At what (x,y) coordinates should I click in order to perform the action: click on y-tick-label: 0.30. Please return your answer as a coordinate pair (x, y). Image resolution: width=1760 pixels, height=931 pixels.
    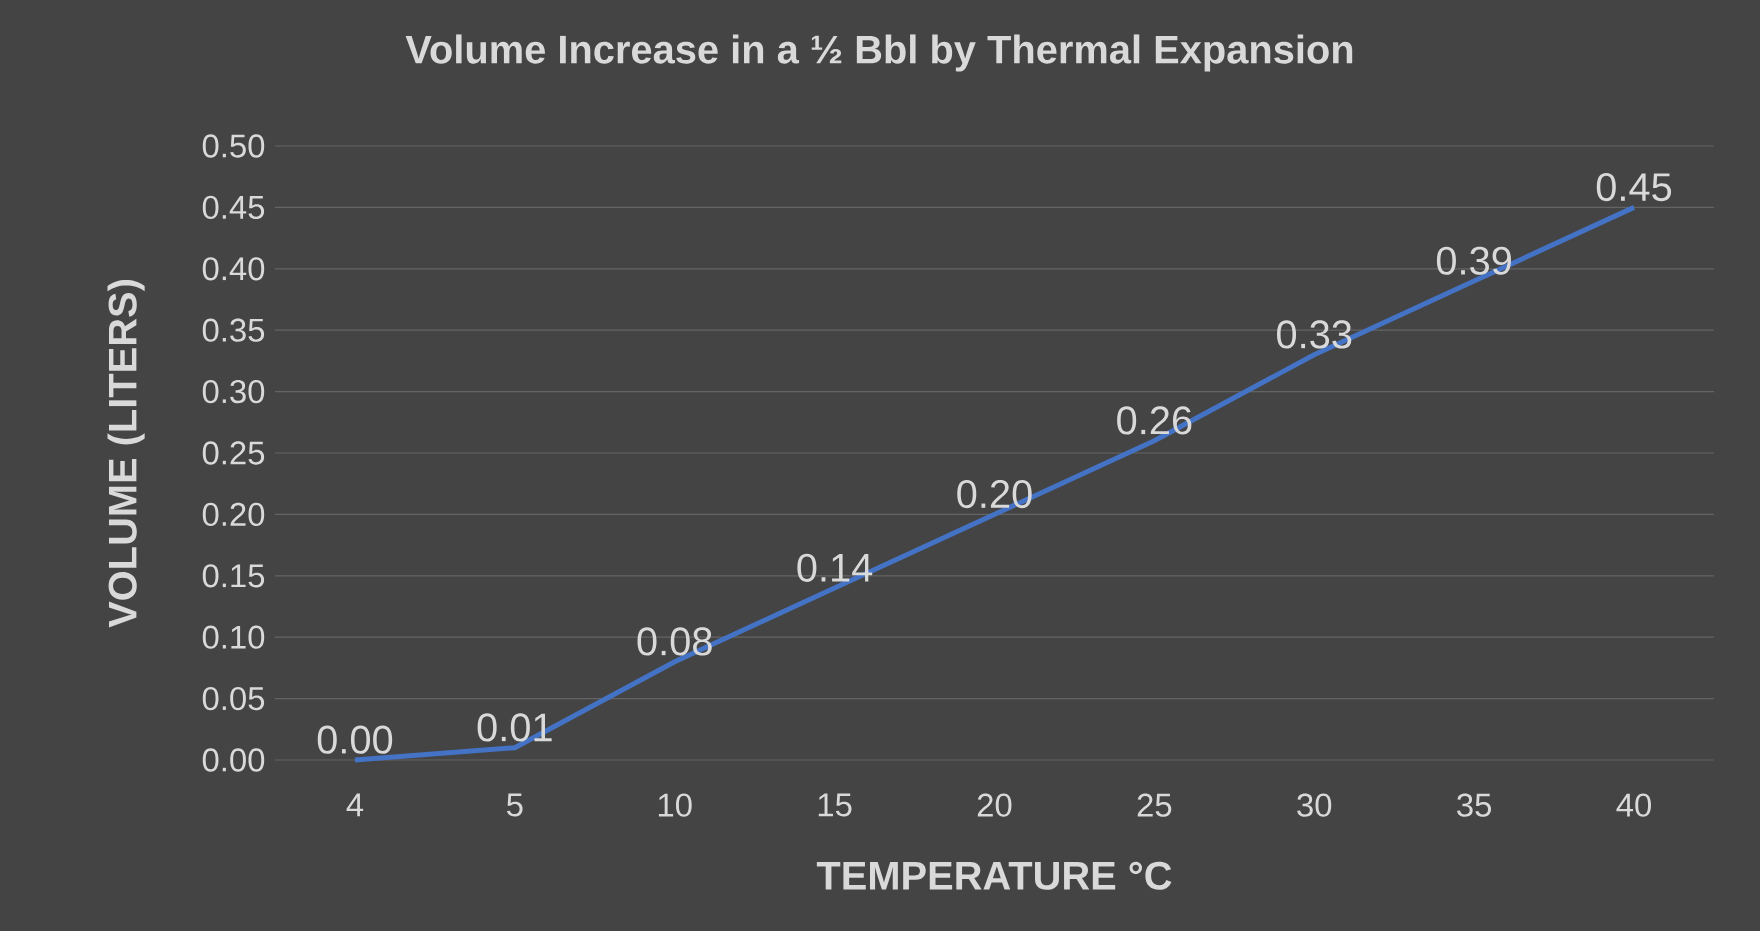
    Looking at the image, I should click on (233, 391).